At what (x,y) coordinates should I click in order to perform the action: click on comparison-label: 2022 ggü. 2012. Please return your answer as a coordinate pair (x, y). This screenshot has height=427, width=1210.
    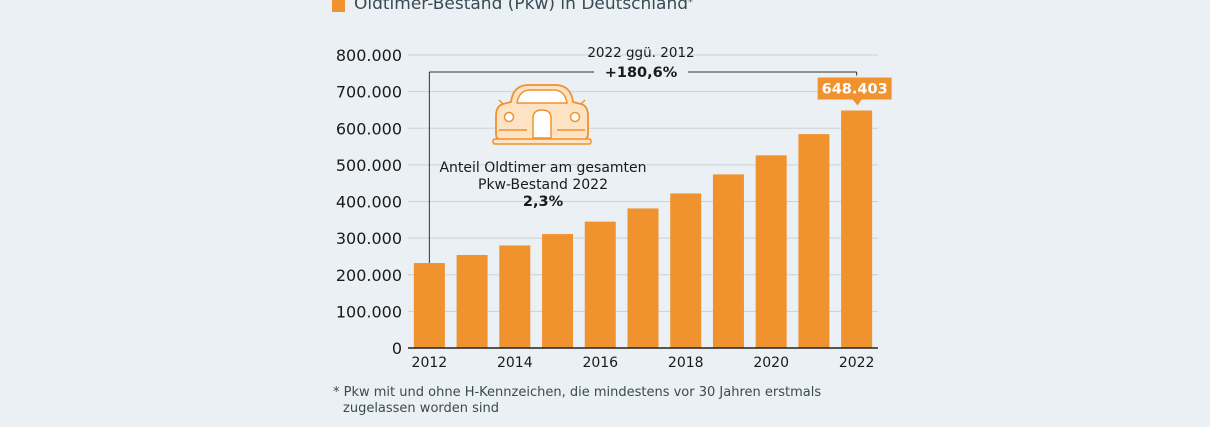
    Looking at the image, I should click on (640, 53).